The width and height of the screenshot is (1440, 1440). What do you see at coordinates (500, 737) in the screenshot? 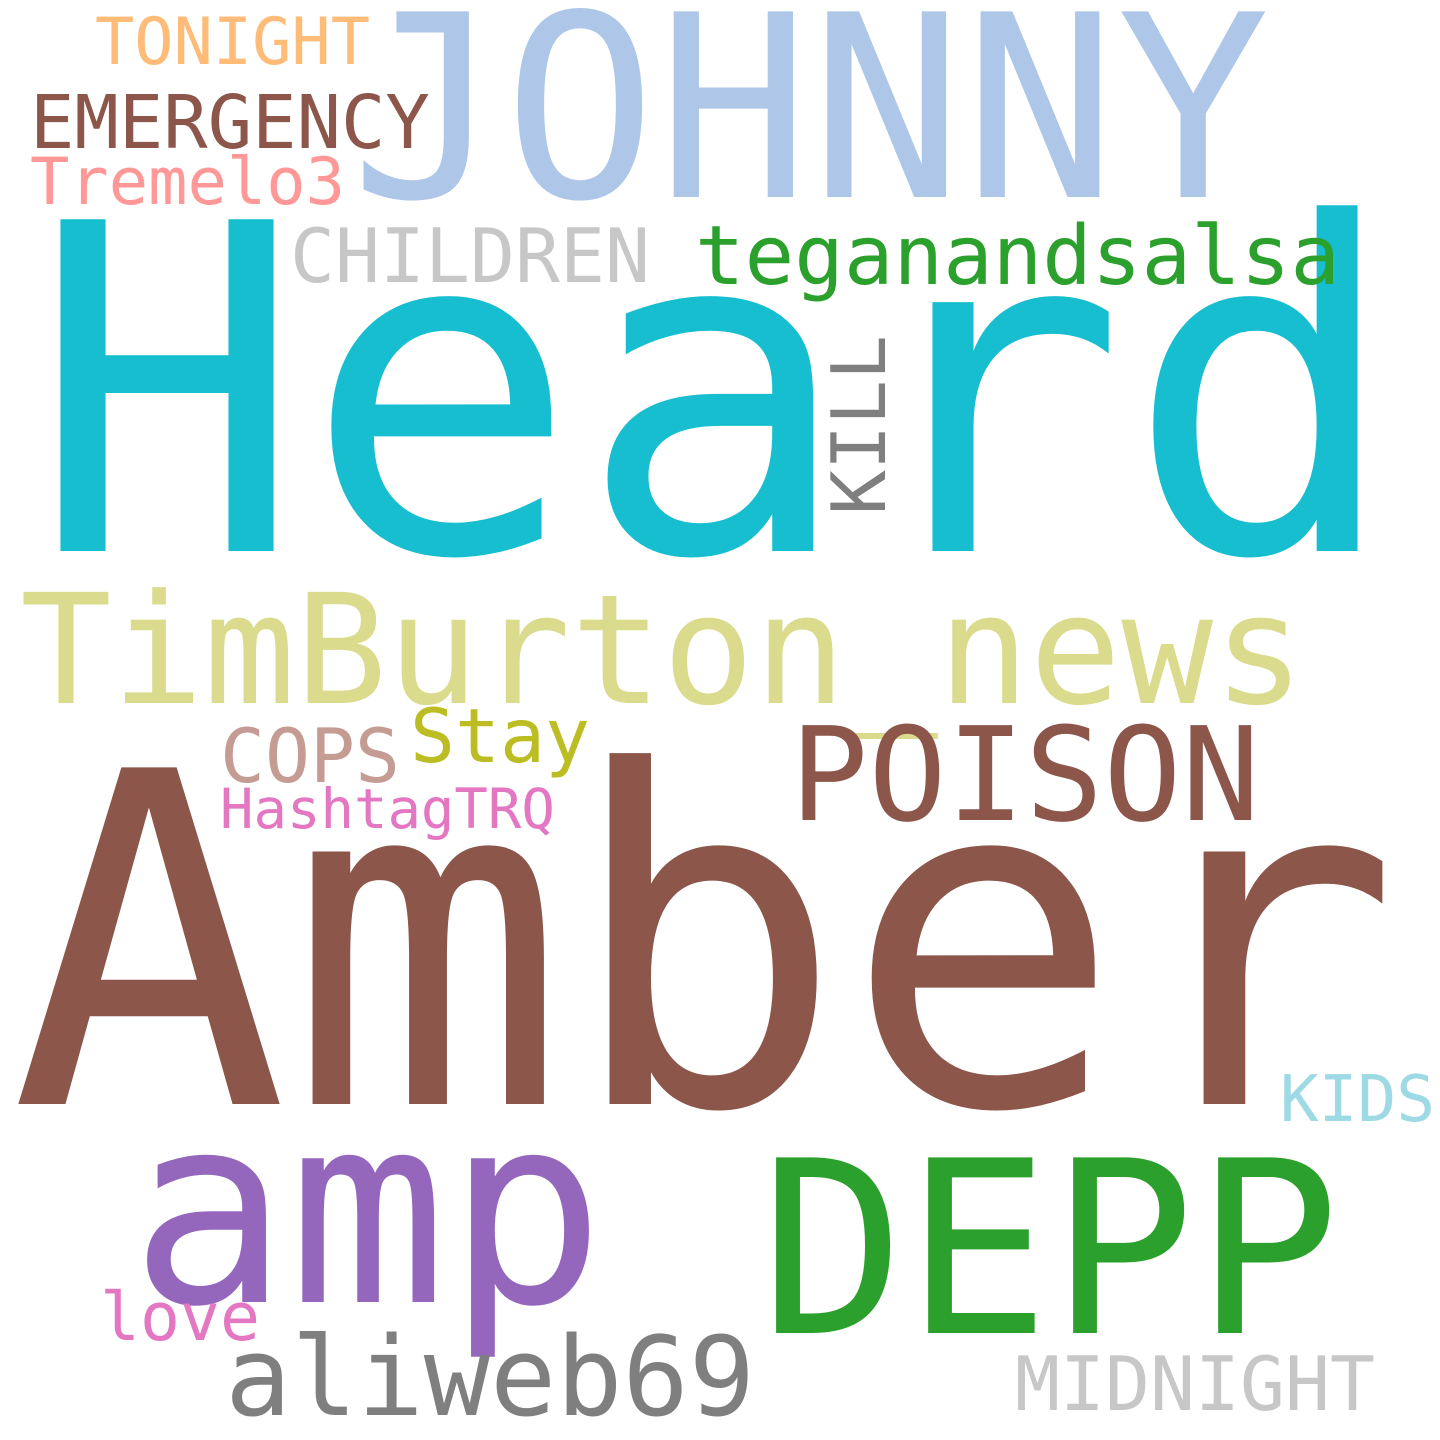
I see `word-stay: Stay` at bounding box center [500, 737].